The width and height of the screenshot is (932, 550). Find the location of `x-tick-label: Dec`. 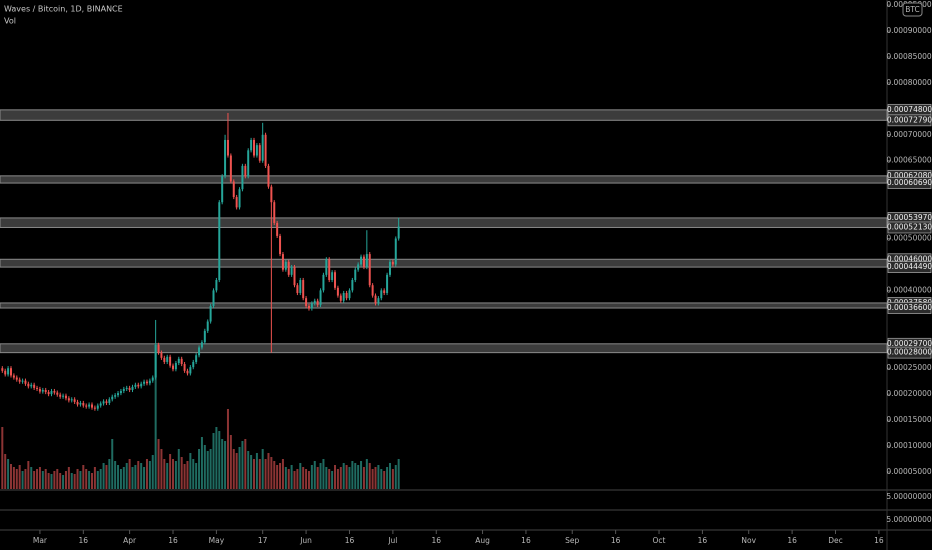

x-tick-label: Dec is located at coordinates (835, 540).